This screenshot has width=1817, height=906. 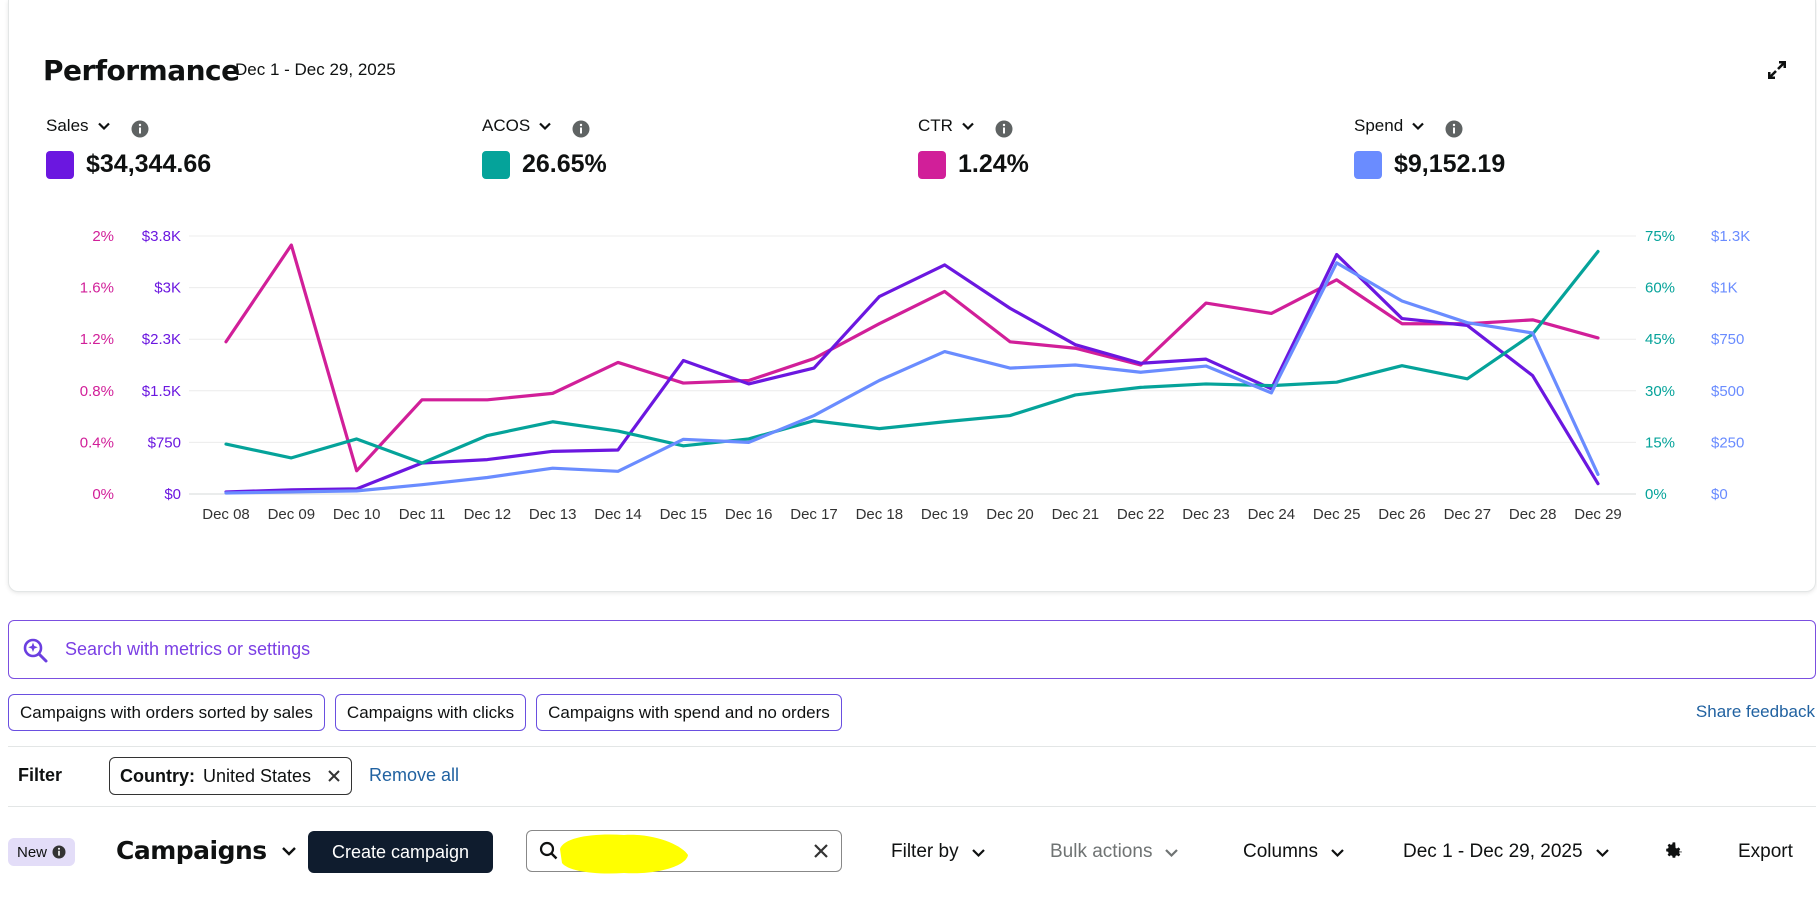 I want to click on metric-label: CTR, so click(x=935, y=125).